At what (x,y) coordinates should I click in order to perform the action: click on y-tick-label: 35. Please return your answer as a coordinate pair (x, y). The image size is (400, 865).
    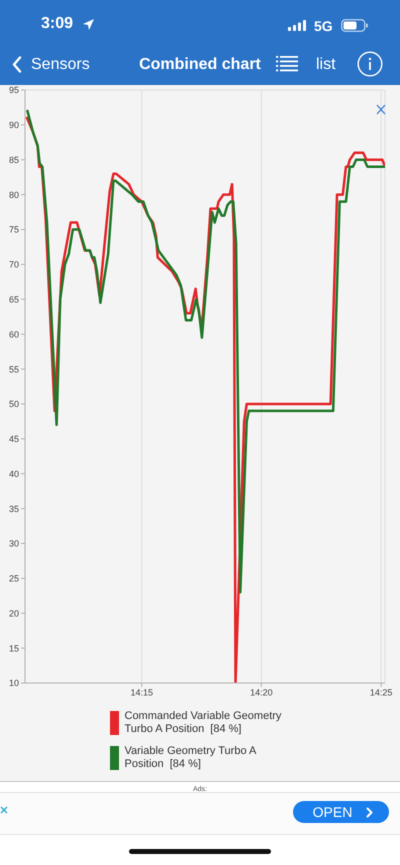
    Looking at the image, I should click on (13, 509).